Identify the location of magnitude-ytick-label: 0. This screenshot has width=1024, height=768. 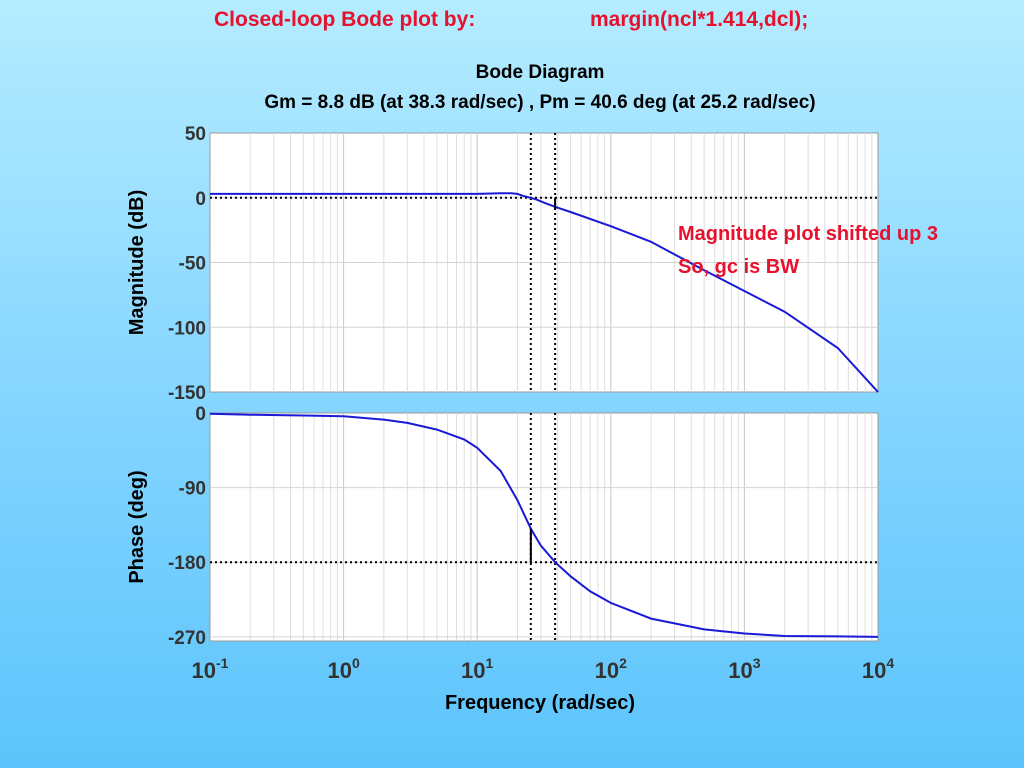
(200, 199).